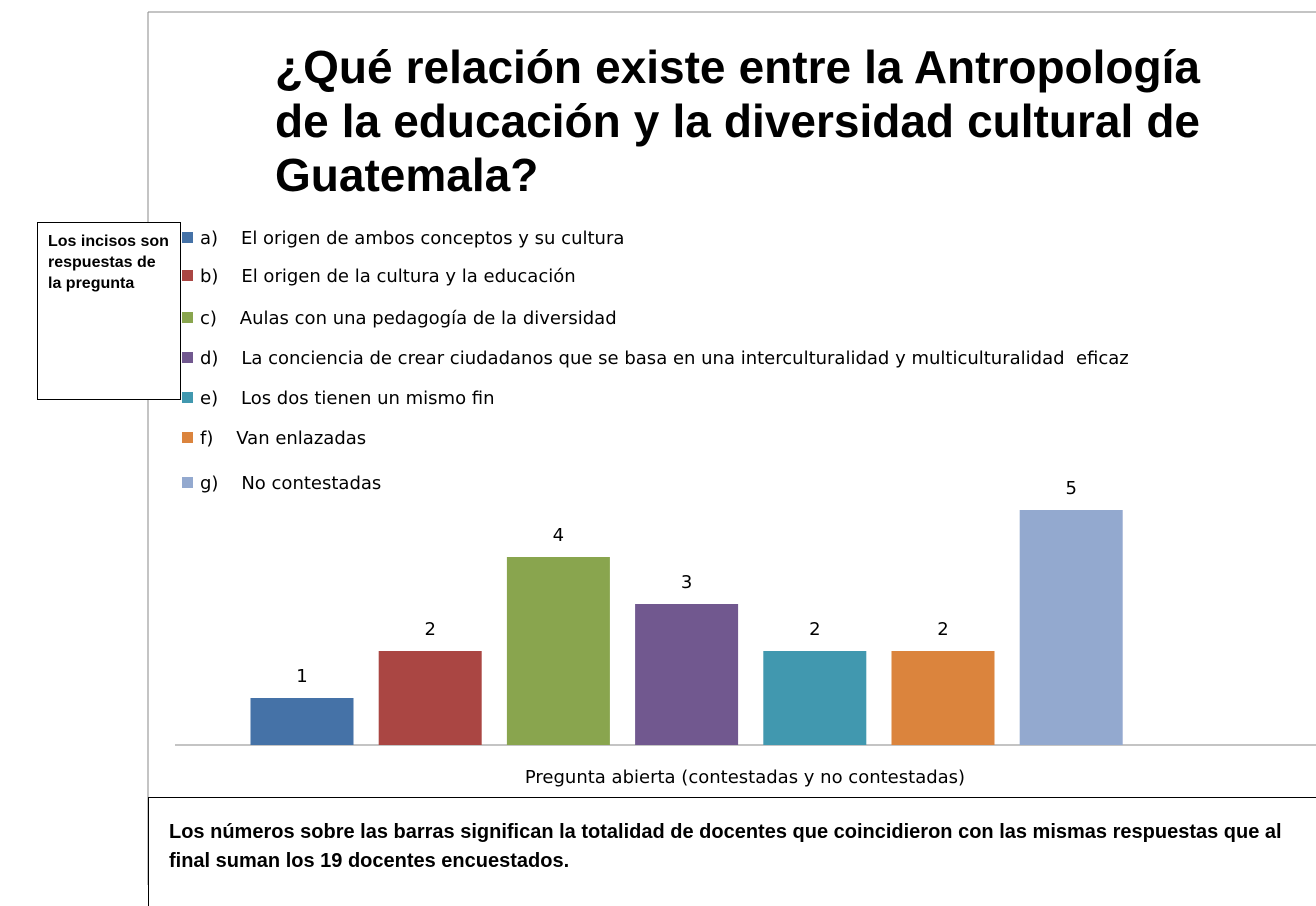  I want to click on data-label: 1, so click(301, 676).